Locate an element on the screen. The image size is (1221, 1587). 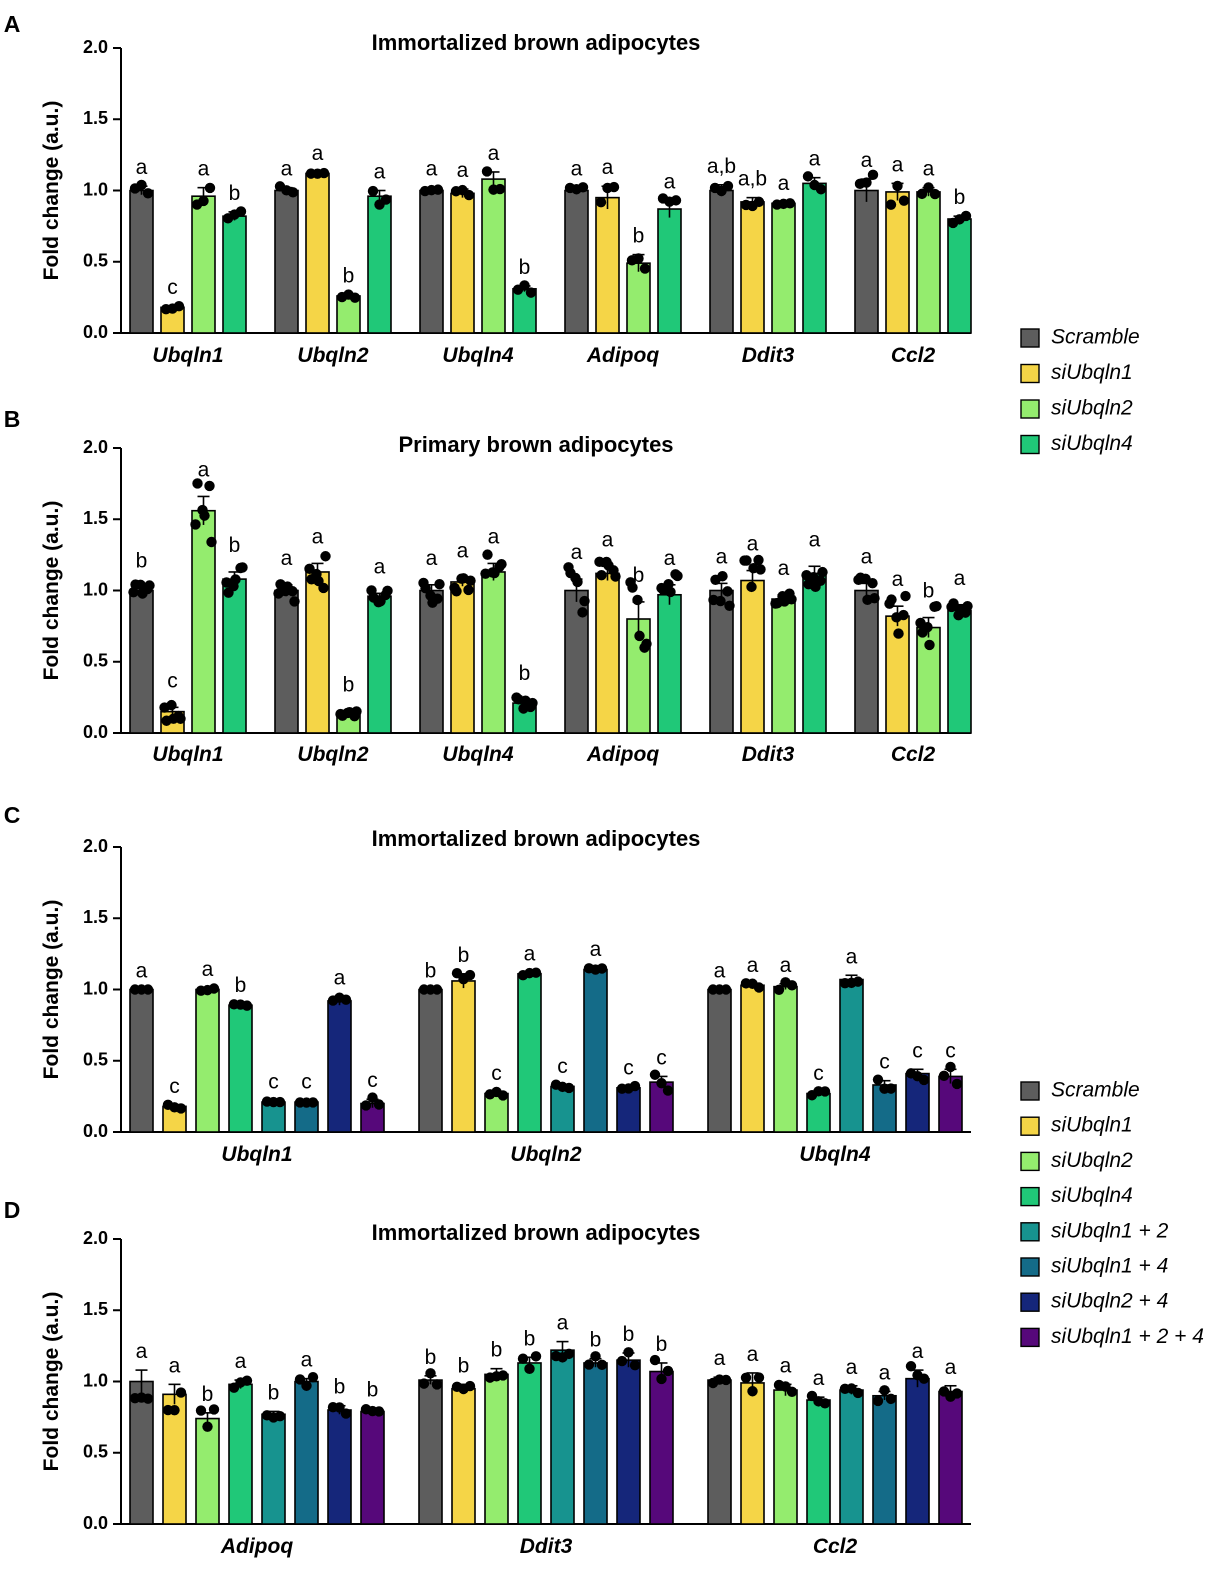
legend-ab: Scramble siUbqln1 siUbqln2 siUbqln4 is located at coordinates (1080, 390).